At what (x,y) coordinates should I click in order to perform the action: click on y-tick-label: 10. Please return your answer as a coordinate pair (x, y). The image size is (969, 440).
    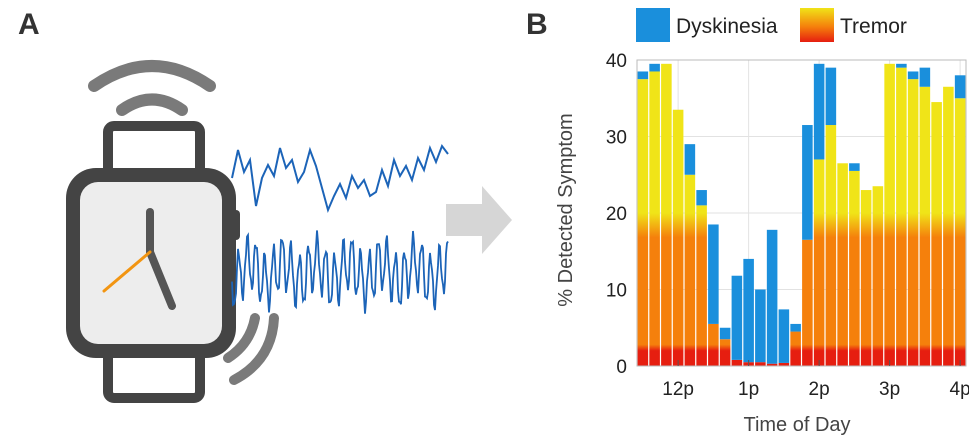
    Looking at the image, I should click on (616, 291).